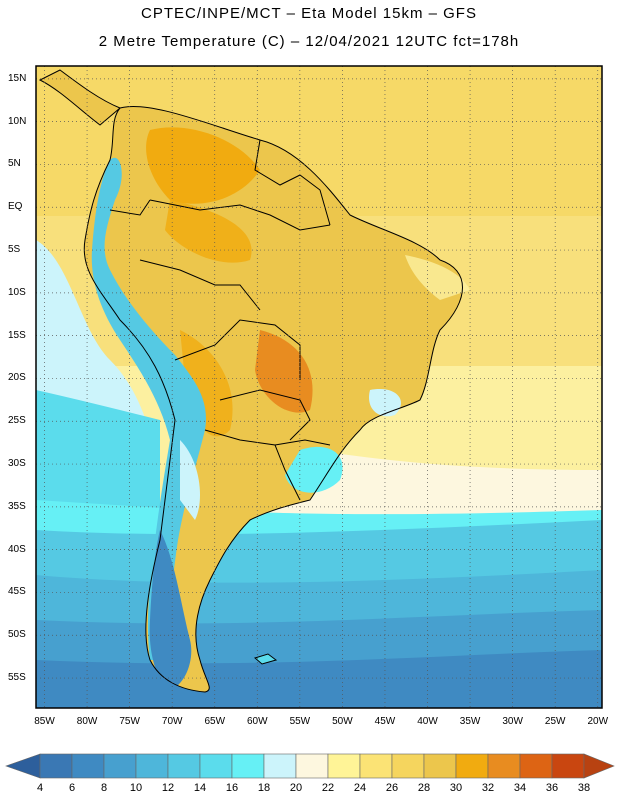  I want to click on colorbar-label: 20, so click(296, 788).